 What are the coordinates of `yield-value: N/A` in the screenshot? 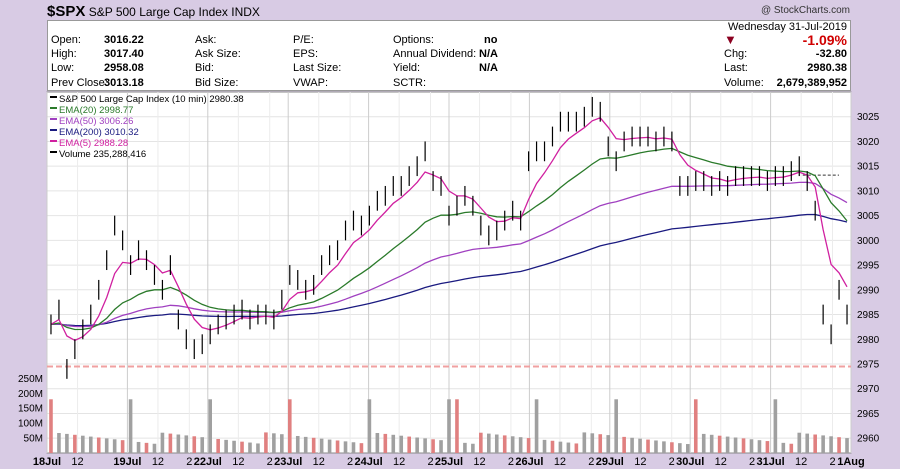 It's located at (488, 68).